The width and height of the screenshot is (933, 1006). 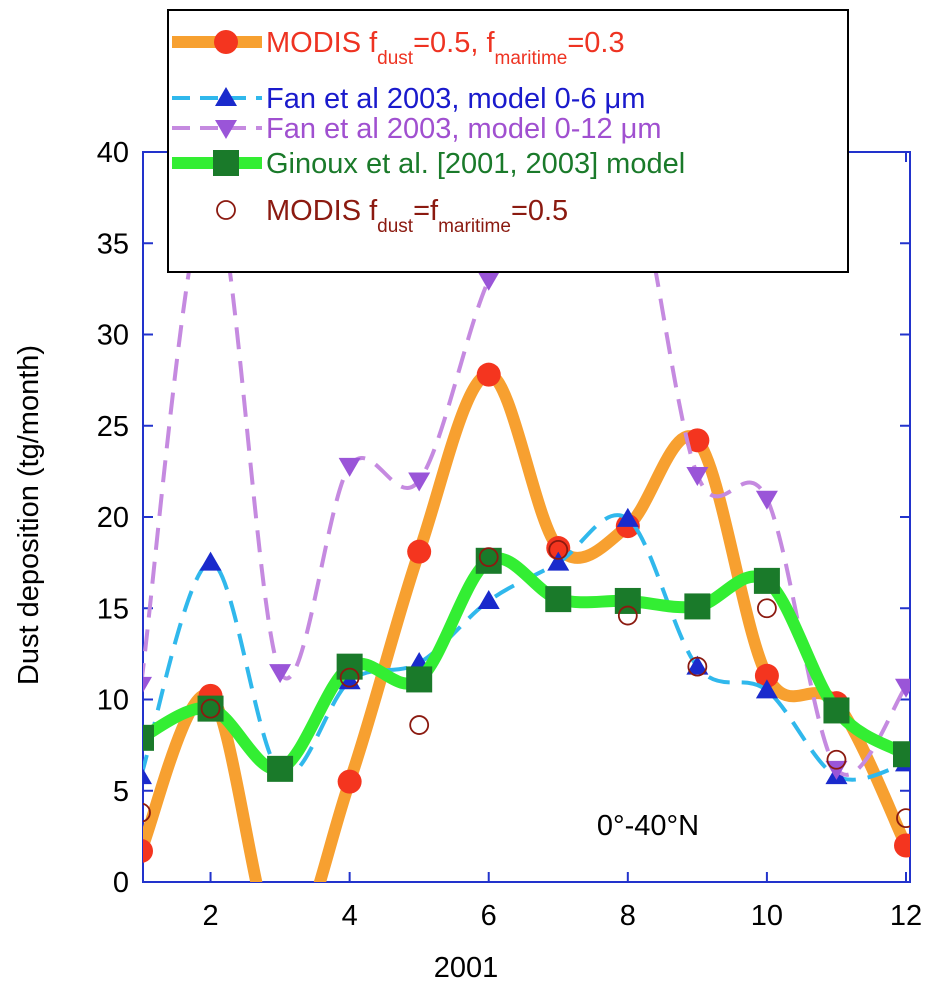 I want to click on x-tick-label: 8, so click(x=628, y=916).